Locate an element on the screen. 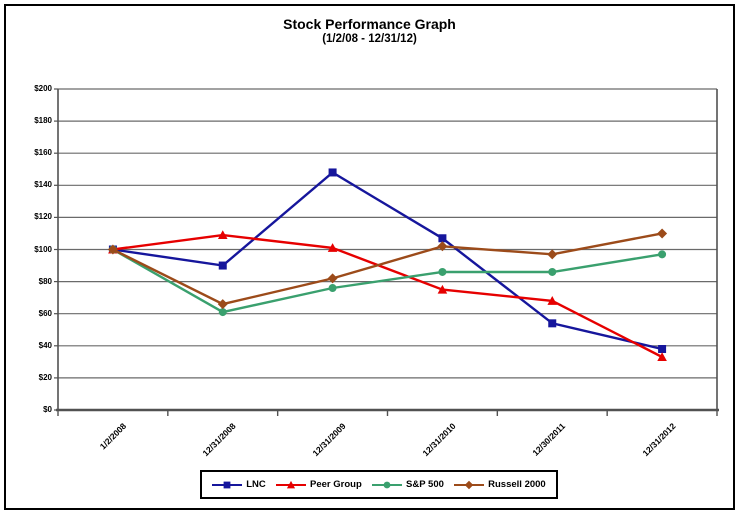  chart-title: Stock Performance Graph is located at coordinates (369, 24).